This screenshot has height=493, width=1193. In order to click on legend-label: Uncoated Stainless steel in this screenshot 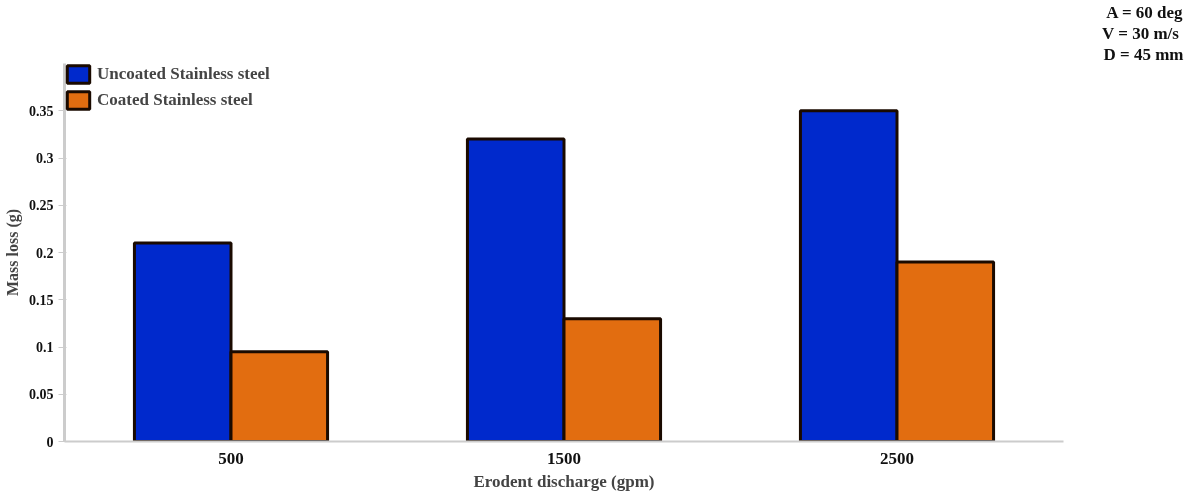, I will do `click(183, 74)`.